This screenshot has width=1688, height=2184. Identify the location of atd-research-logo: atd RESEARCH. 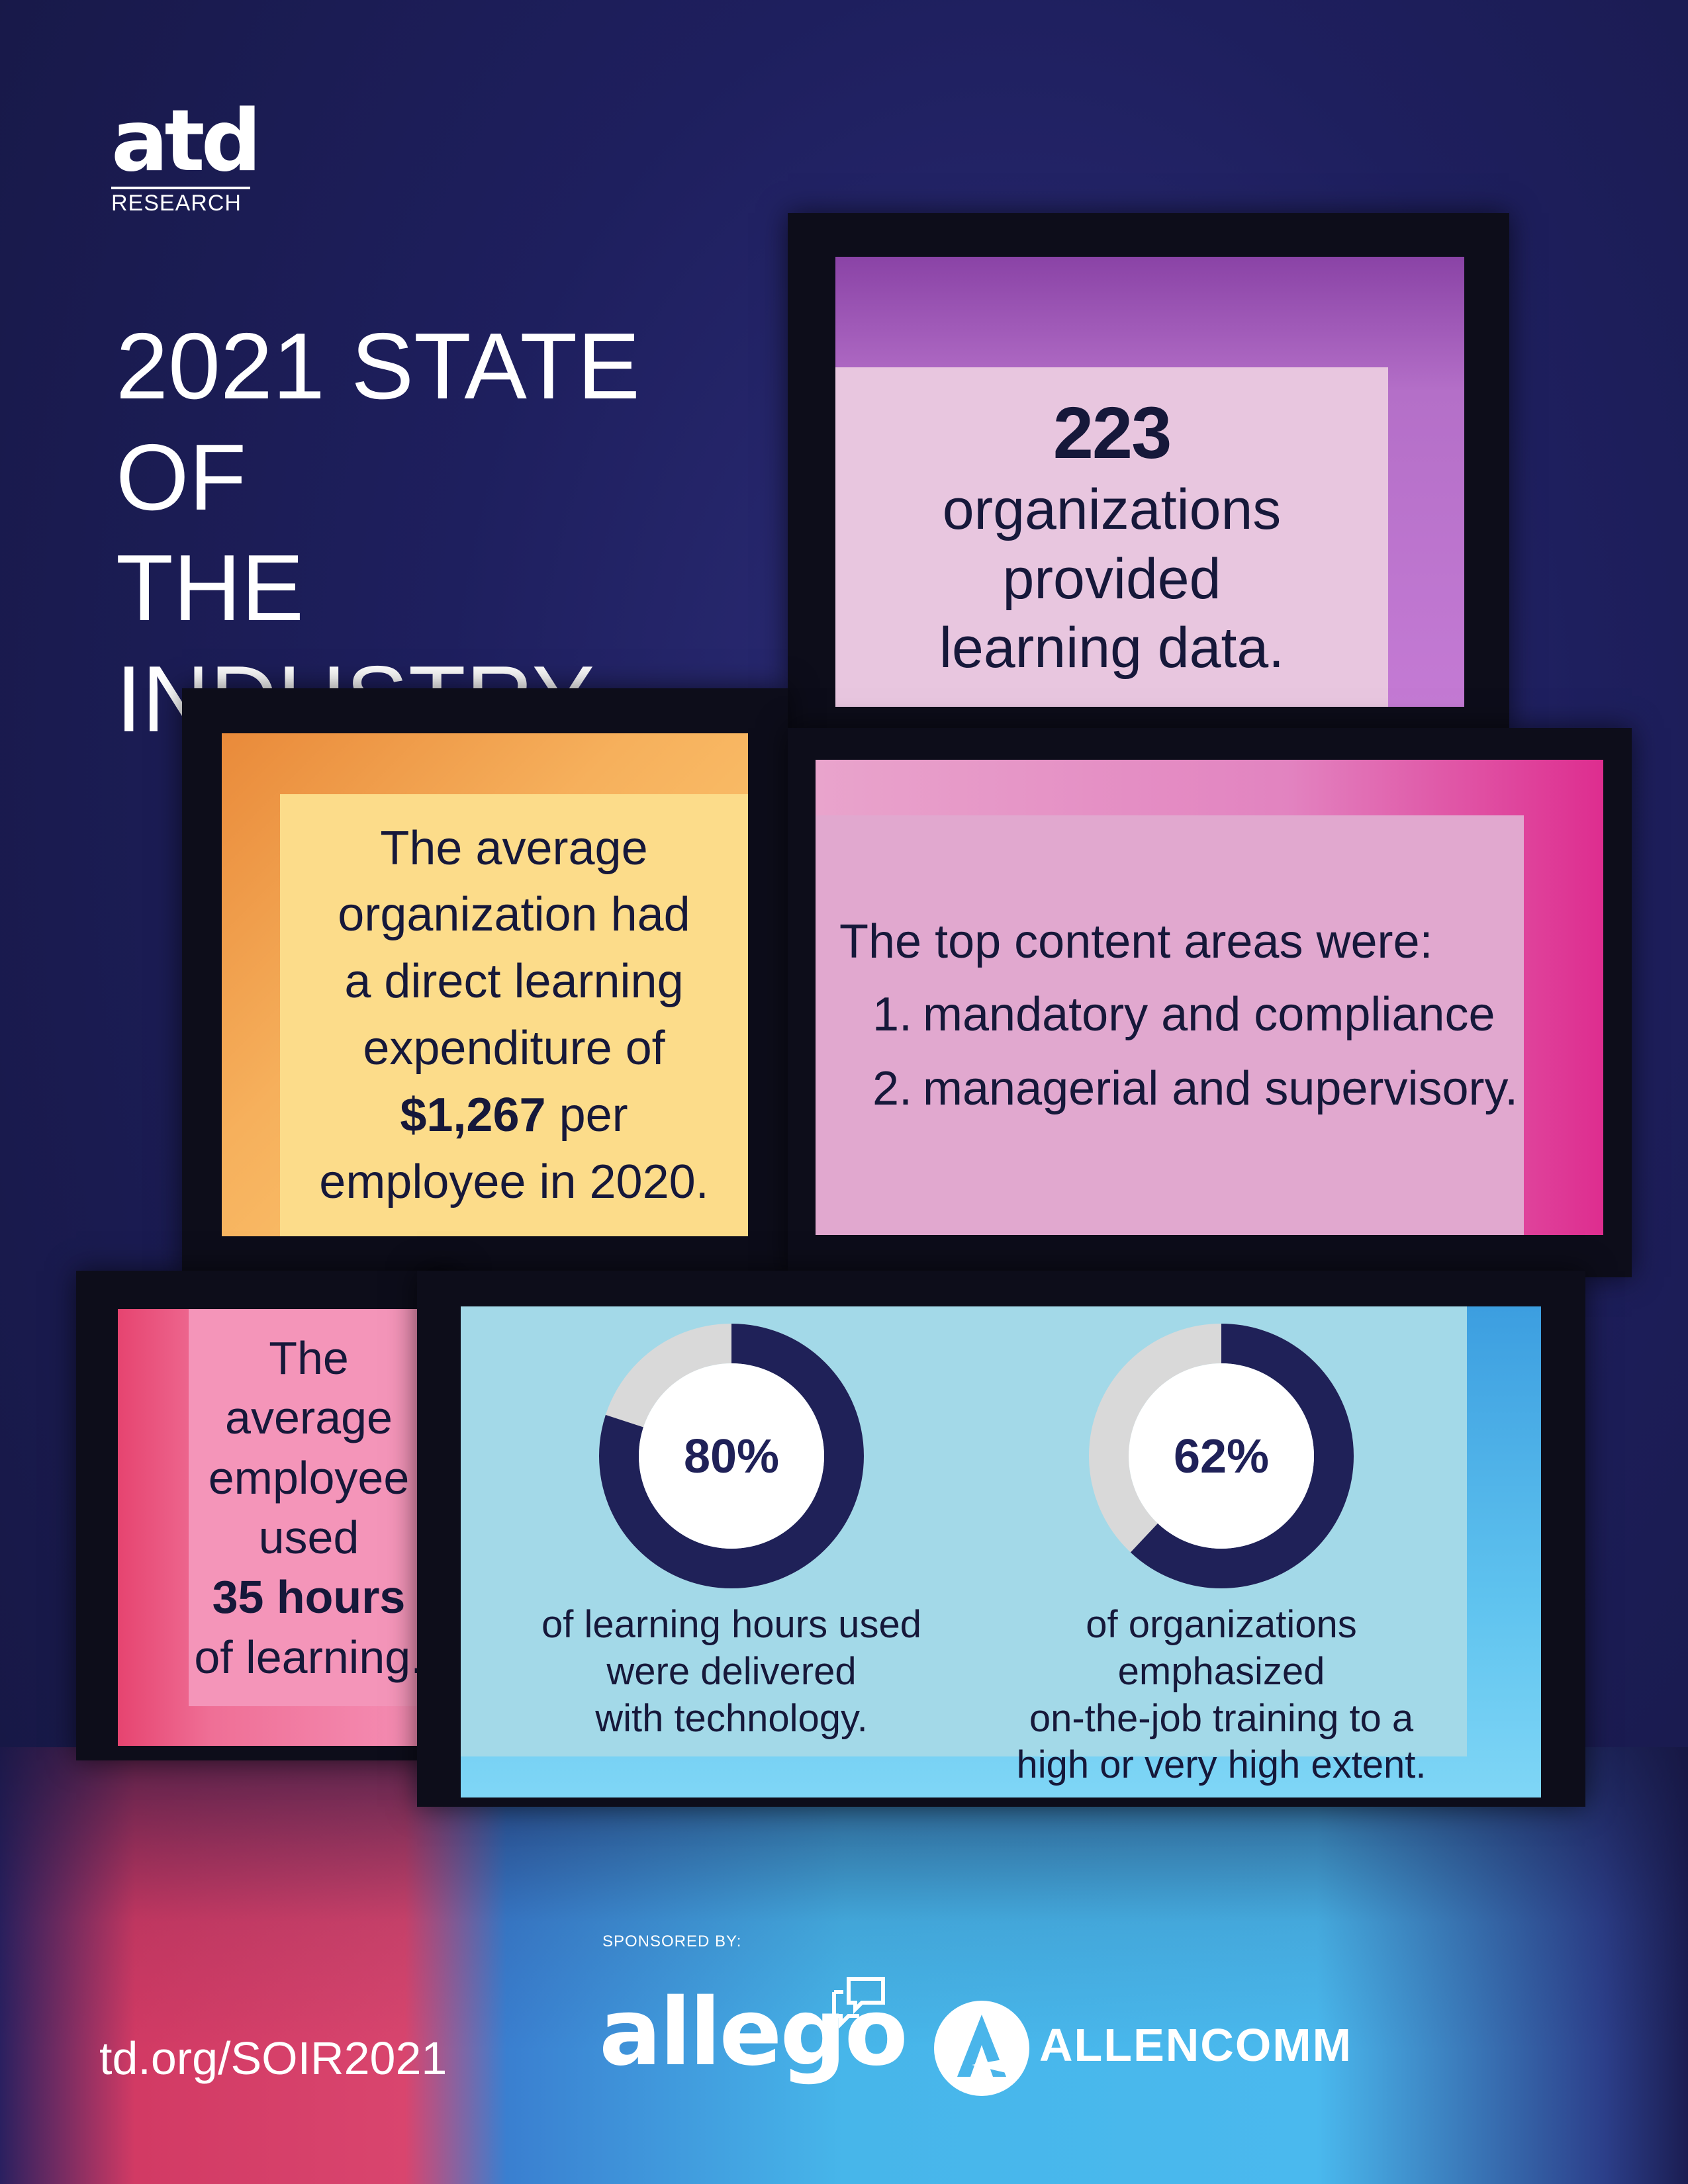
(187, 157).